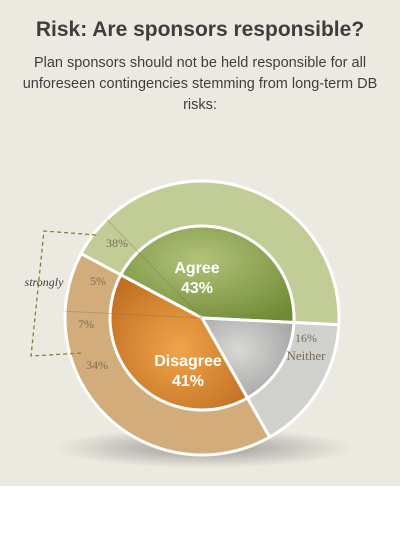 The image size is (400, 536). Describe the element at coordinates (247, 358) in the screenshot. I see `inner-slice-neither` at that location.